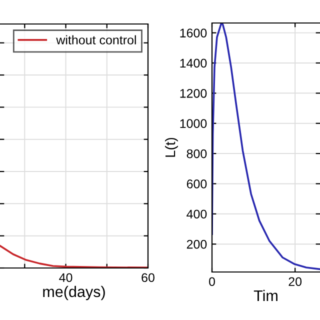 Image resolution: width=320 pixels, height=320 pixels. What do you see at coordinates (196, 244) in the screenshot?
I see `y-tick-label: 200` at bounding box center [196, 244].